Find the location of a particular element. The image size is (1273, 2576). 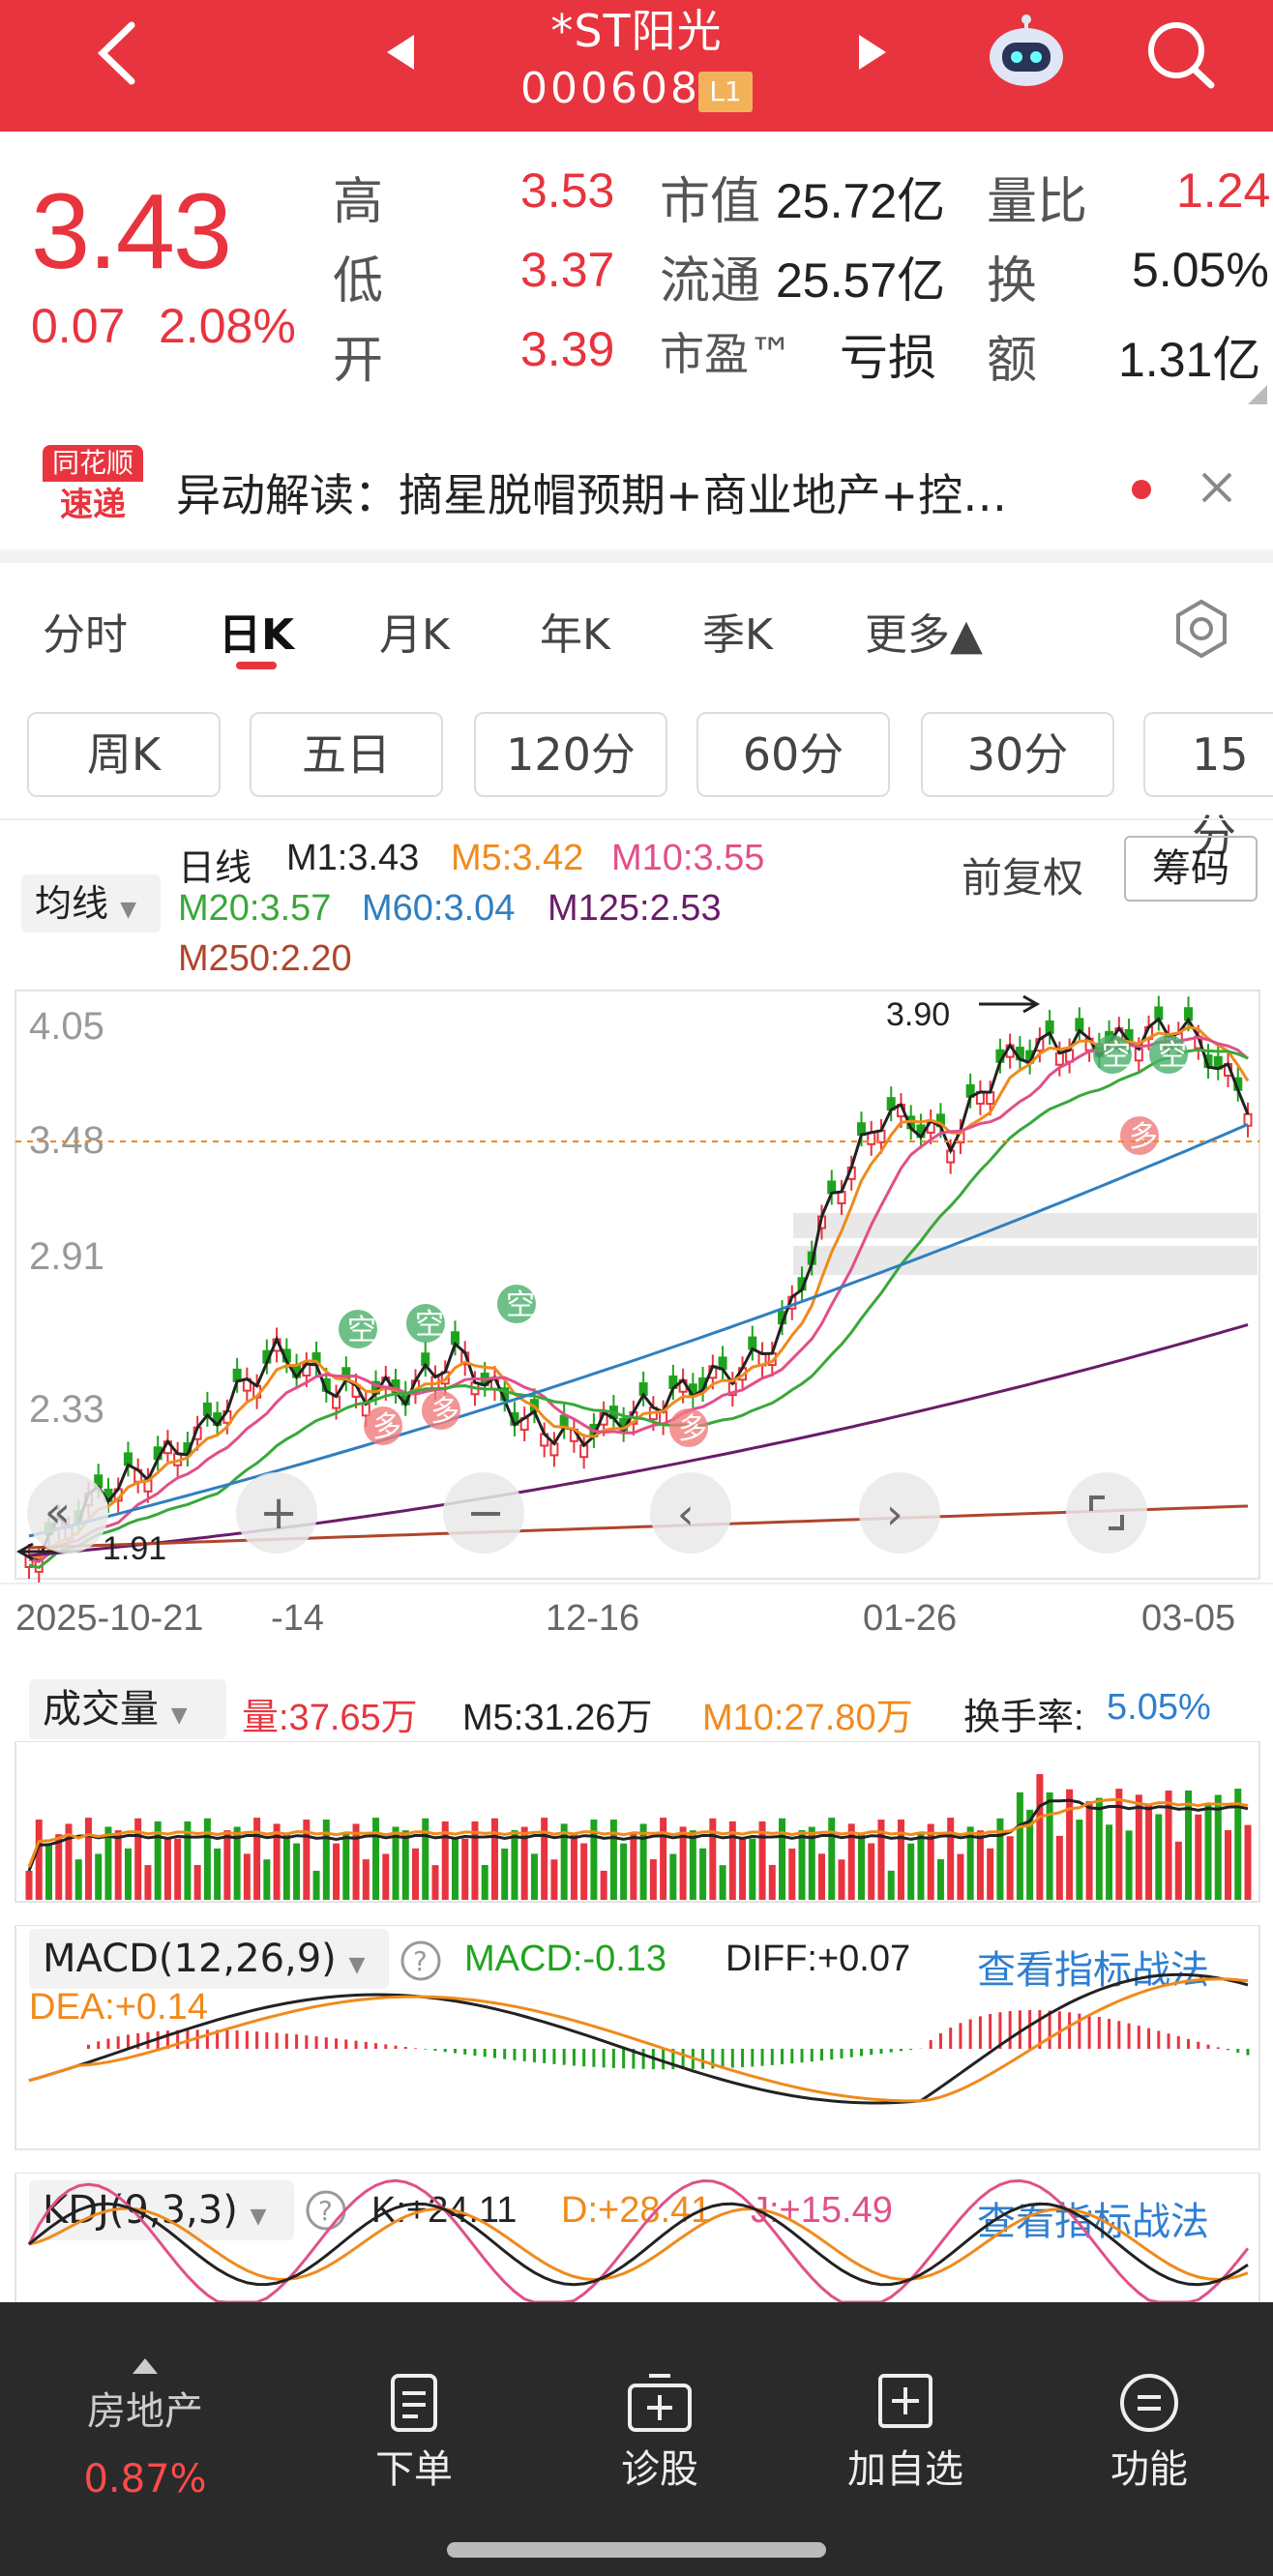

macd-dropdown: MACD(12,26,9) ▼ is located at coordinates (209, 1959).